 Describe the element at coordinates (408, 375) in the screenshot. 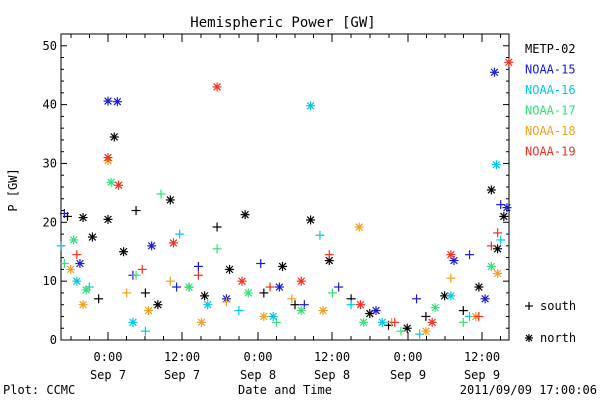

I see `x-tick-date-label: Sep 9` at that location.